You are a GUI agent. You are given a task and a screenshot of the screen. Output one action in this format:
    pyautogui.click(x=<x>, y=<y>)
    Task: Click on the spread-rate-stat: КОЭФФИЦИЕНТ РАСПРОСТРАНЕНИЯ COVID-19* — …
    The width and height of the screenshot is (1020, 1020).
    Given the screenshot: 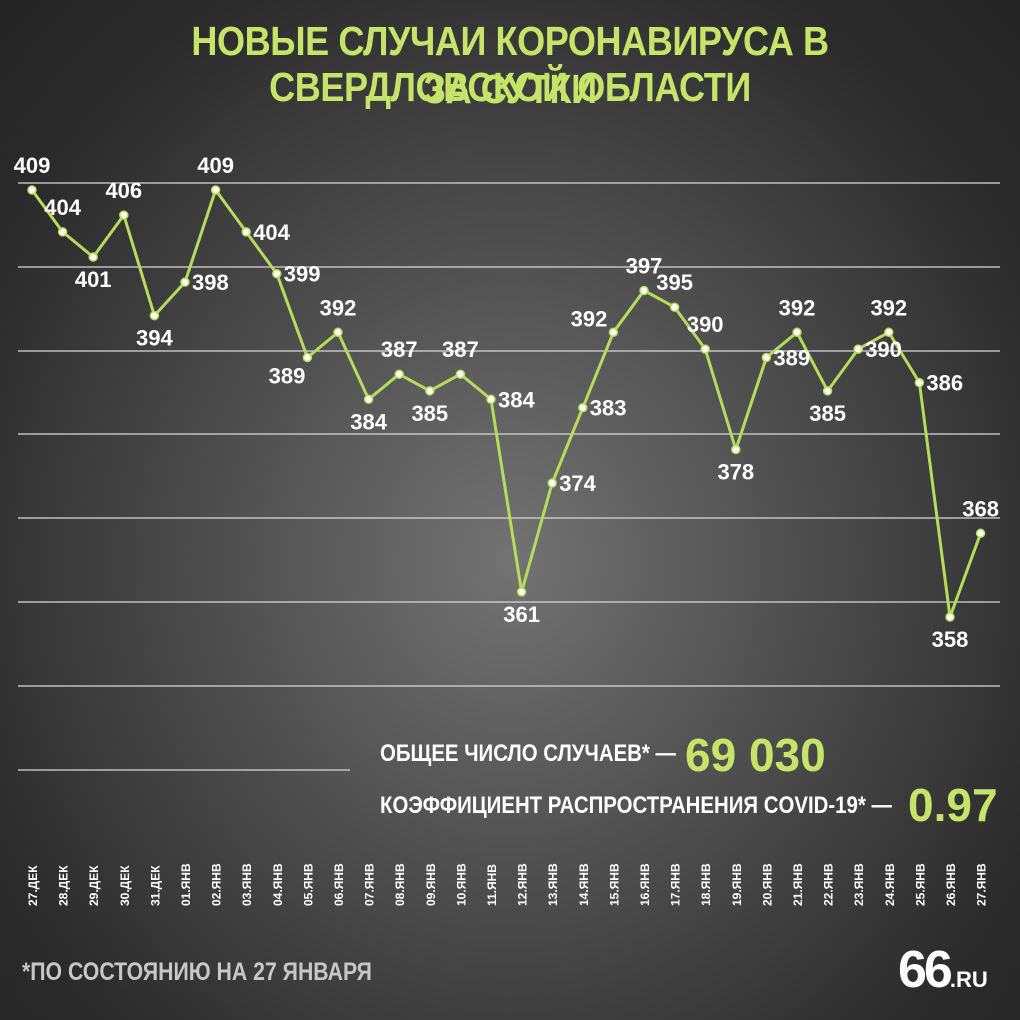 What is the action you would take?
    pyautogui.click(x=689, y=805)
    